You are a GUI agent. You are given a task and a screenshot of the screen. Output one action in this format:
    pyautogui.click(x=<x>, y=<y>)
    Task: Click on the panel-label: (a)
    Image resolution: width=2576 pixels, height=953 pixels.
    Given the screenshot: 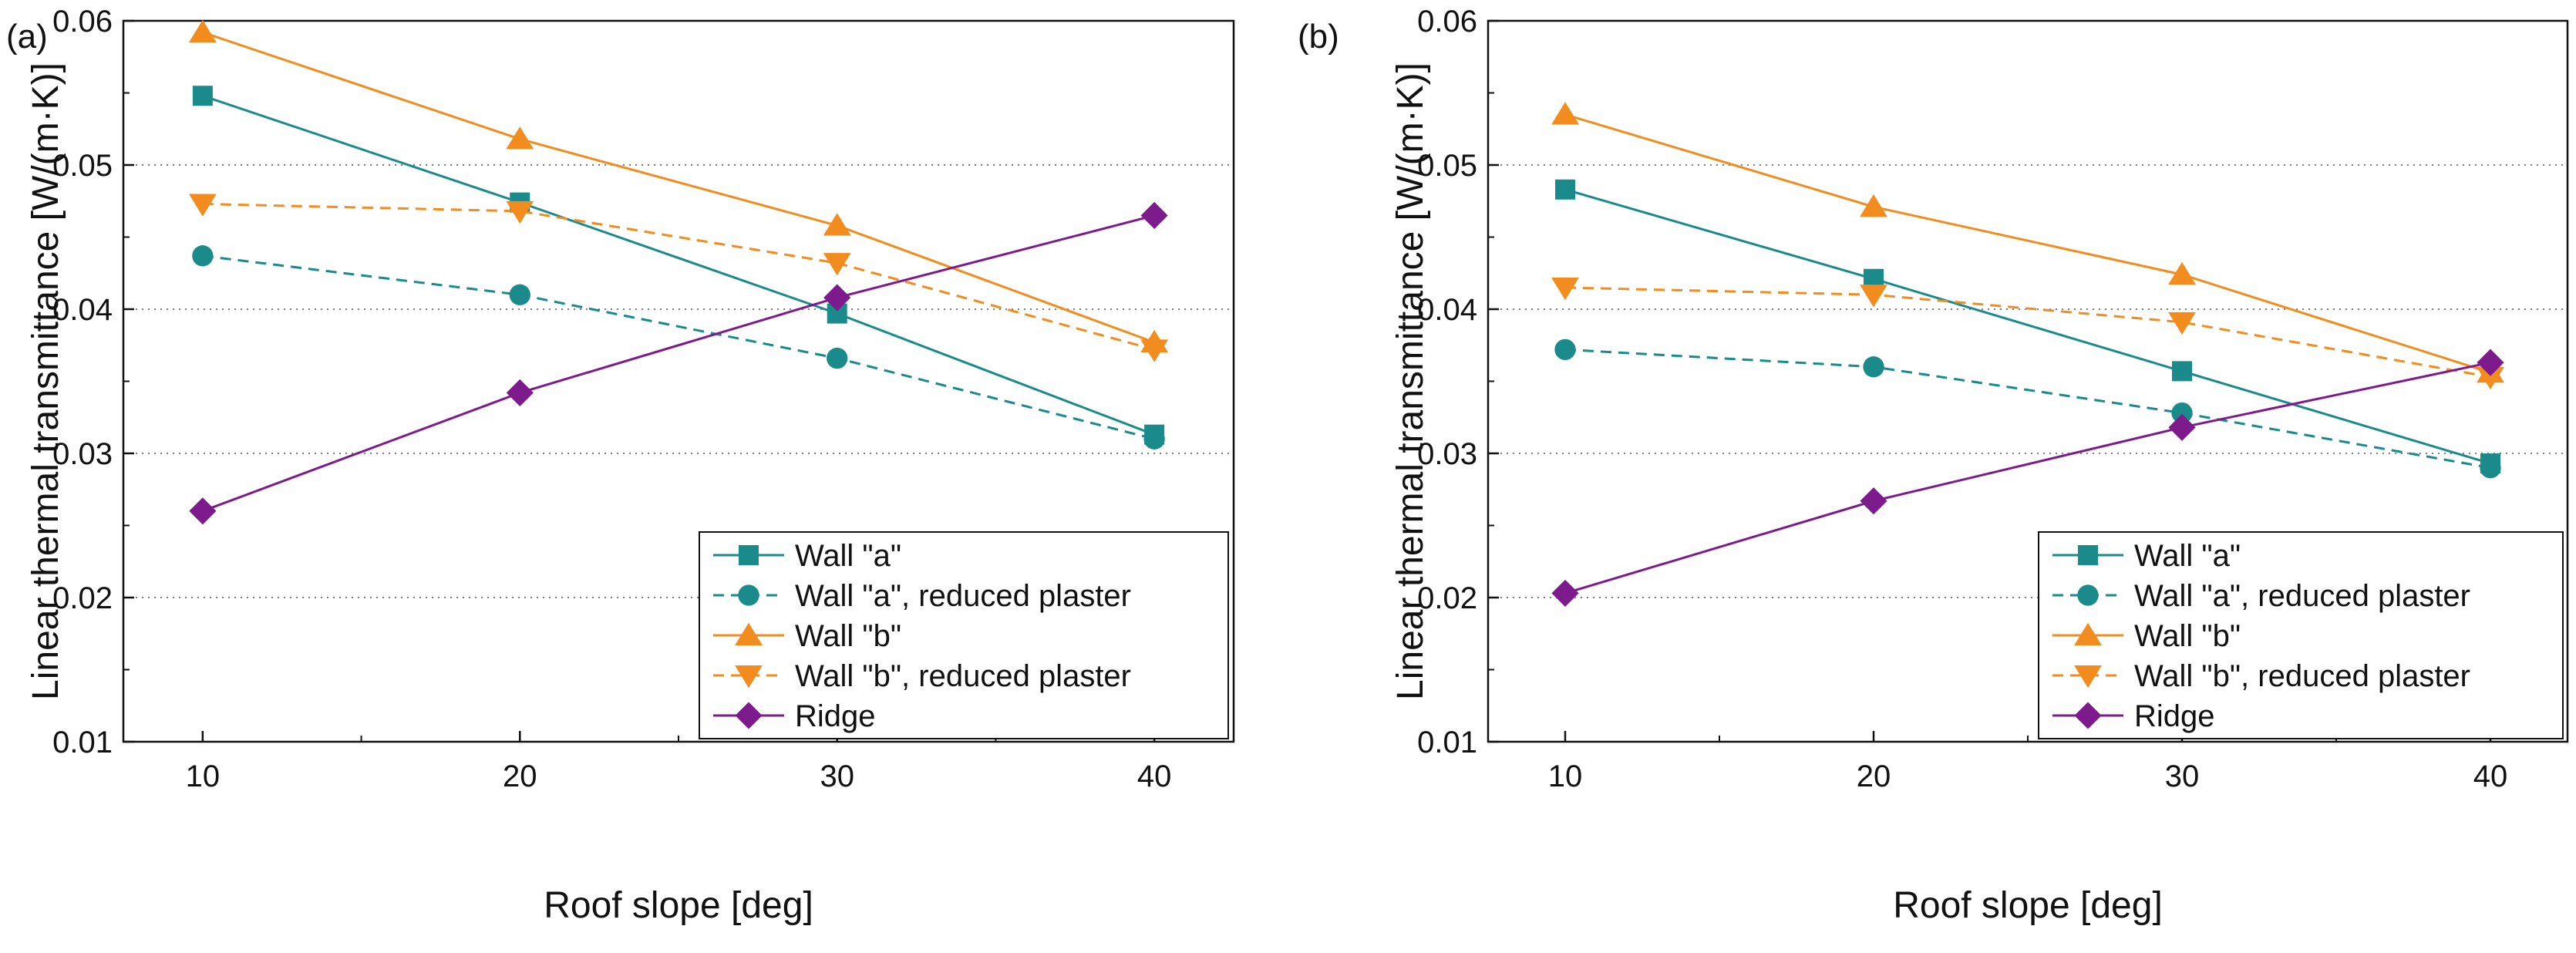 What is the action you would take?
    pyautogui.click(x=27, y=37)
    